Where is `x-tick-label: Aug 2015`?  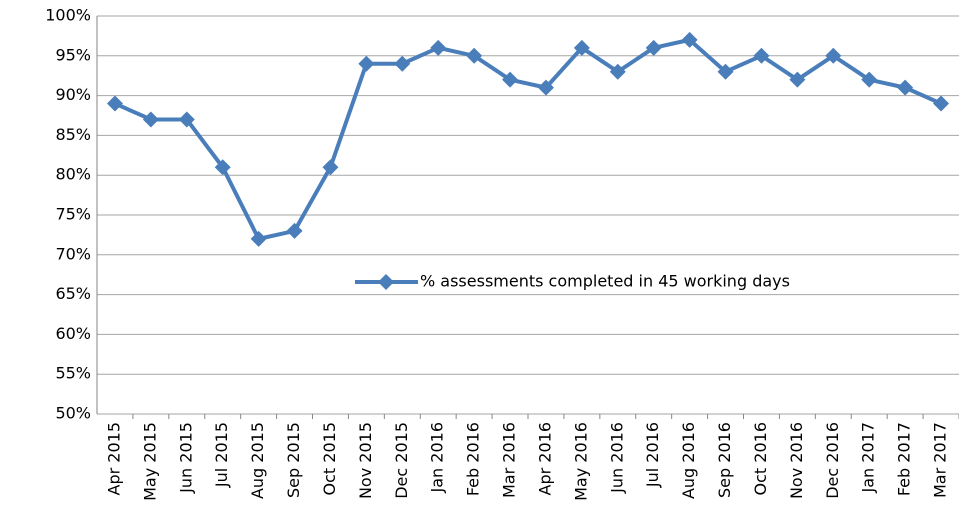
x-tick-label: Aug 2015 is located at coordinates (257, 460).